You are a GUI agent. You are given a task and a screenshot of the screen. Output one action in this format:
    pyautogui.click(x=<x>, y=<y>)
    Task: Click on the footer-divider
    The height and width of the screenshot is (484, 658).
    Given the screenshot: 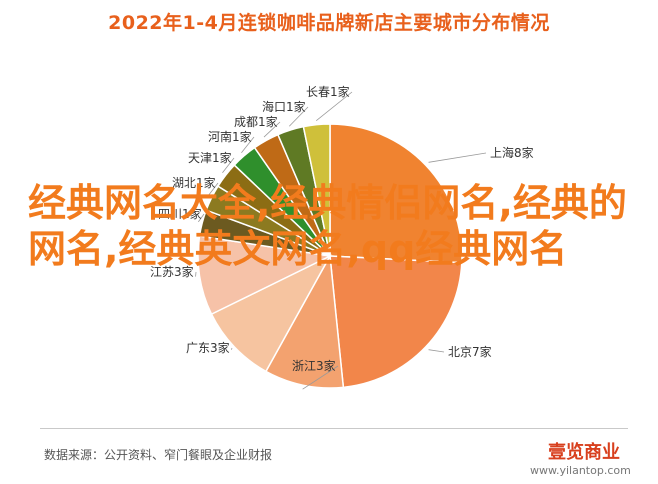 What is the action you would take?
    pyautogui.click(x=334, y=428)
    